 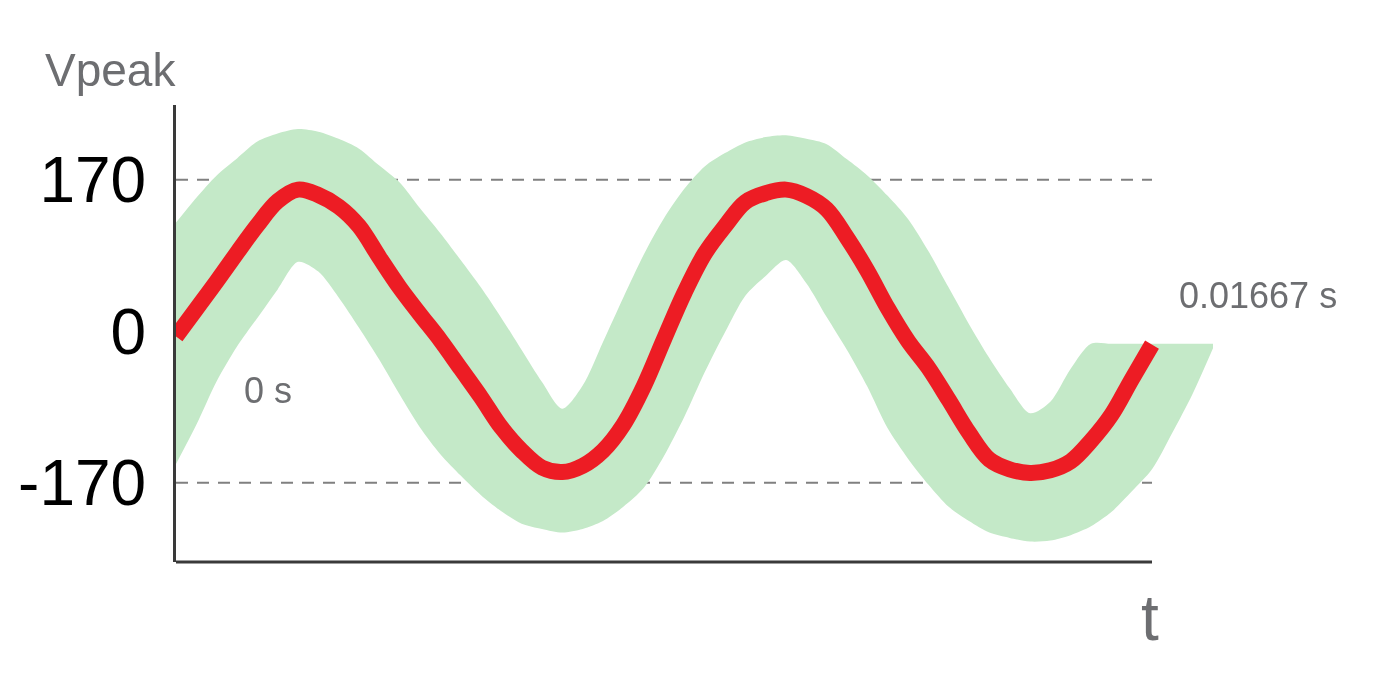 I want to click on y-tick-label: -170, so click(x=82, y=483).